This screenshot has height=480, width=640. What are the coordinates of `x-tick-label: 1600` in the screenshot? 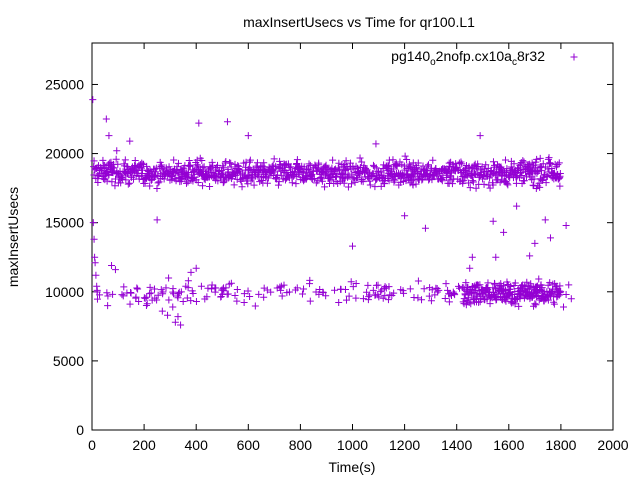 It's located at (508, 445).